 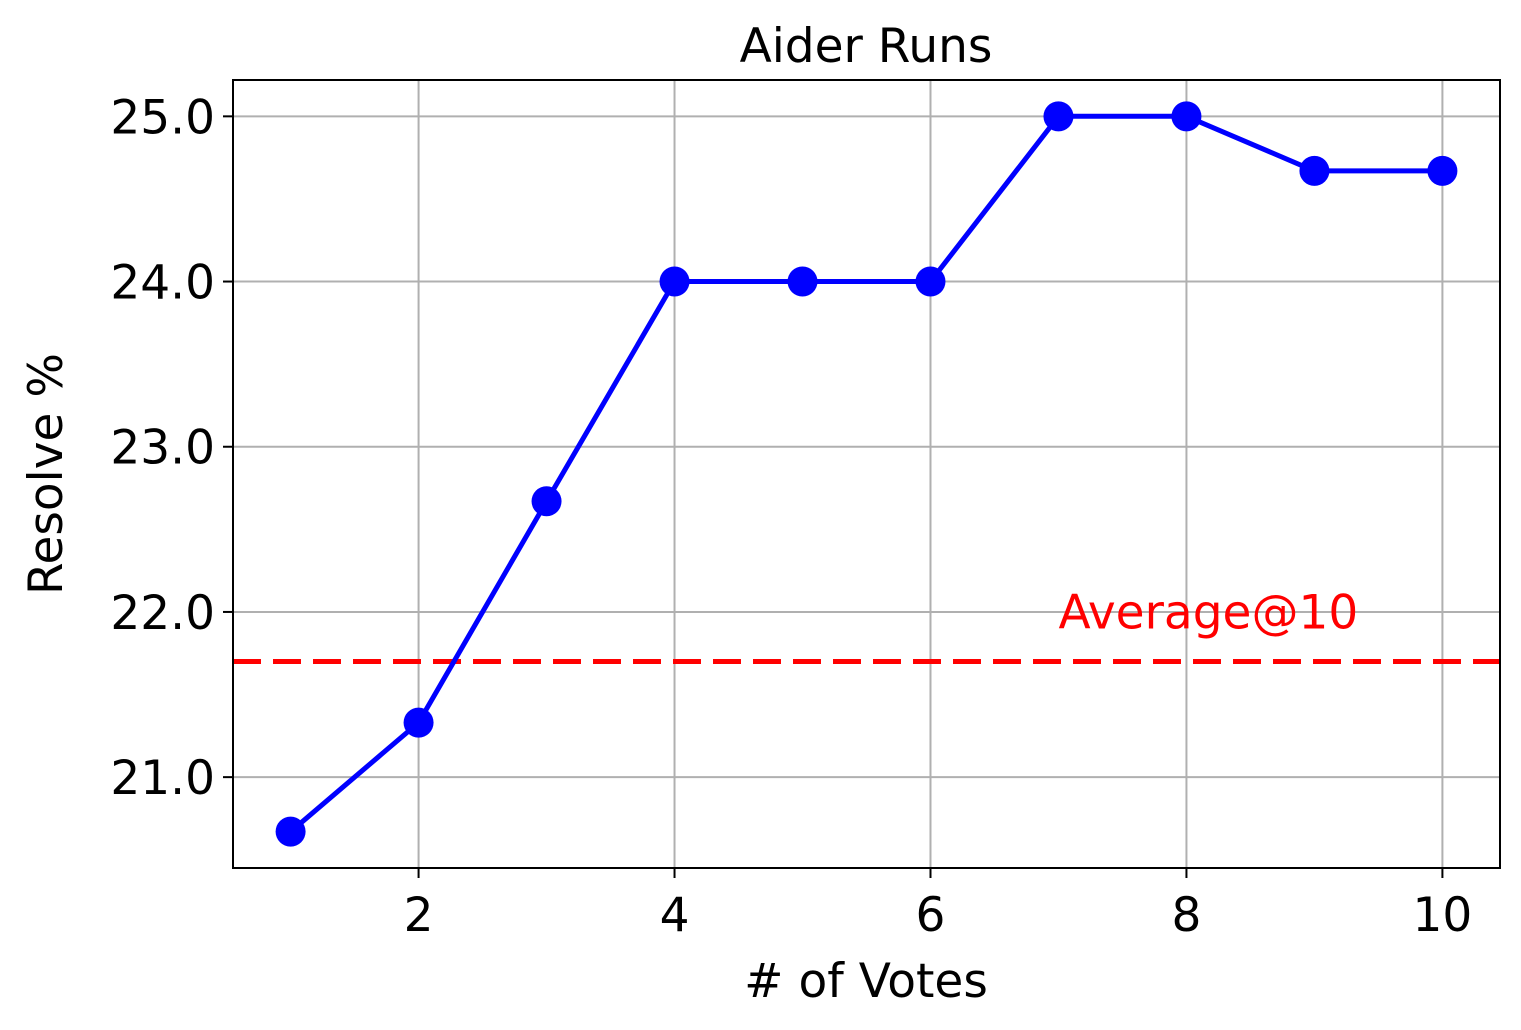 What do you see at coordinates (419, 915) in the screenshot?
I see `x-tick-label: 2` at bounding box center [419, 915].